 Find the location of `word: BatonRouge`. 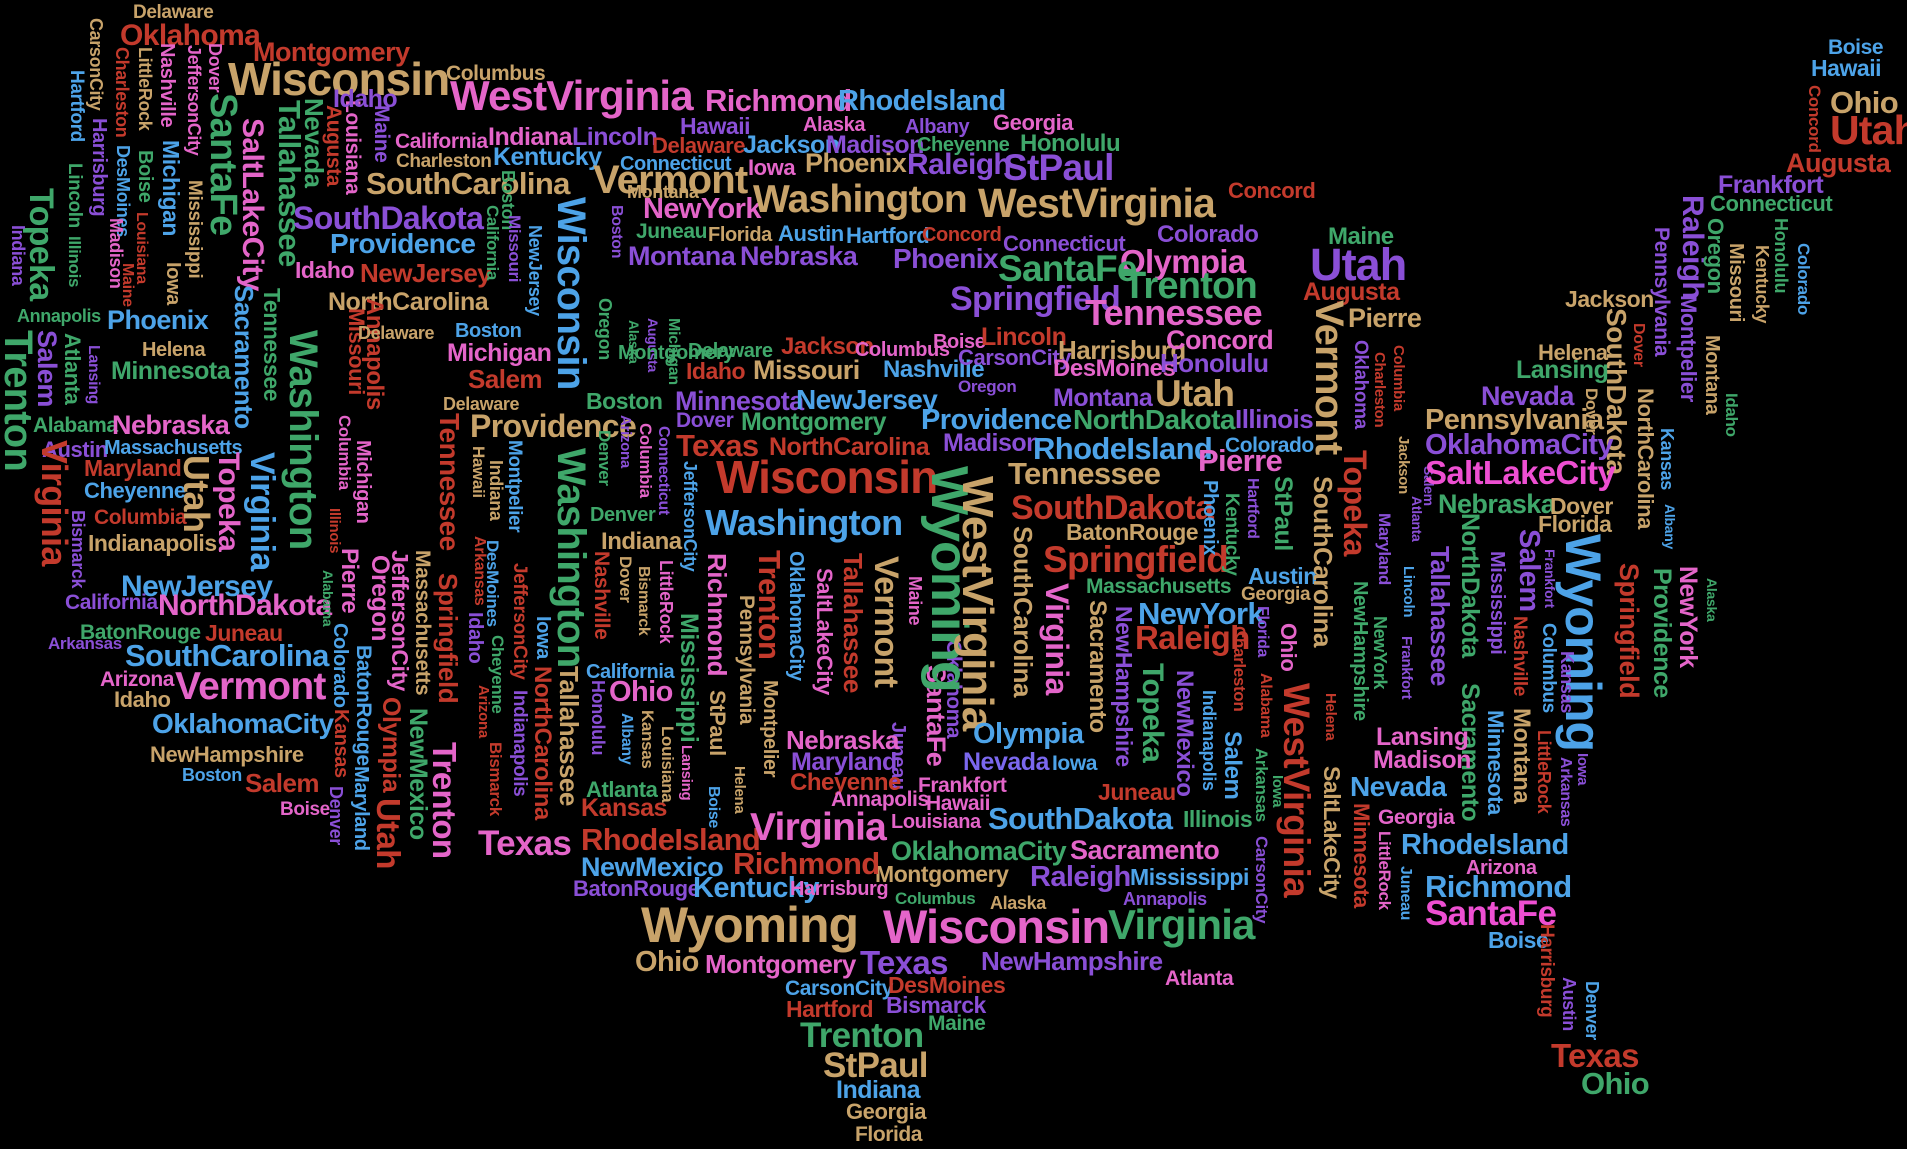

word: BatonRouge is located at coordinates (140, 632).